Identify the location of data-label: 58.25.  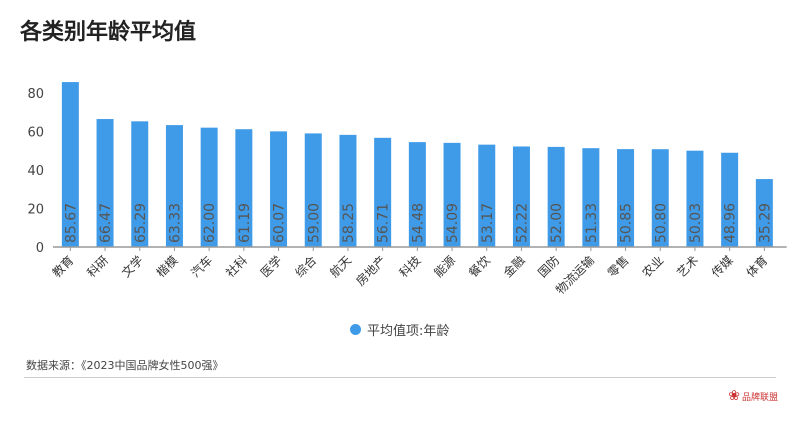
(349, 223).